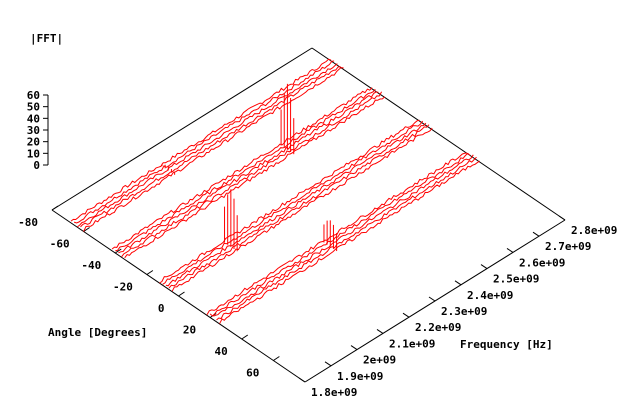 This screenshot has width=634, height=398. What do you see at coordinates (33, 95) in the screenshot?
I see `z-tick-label: 60` at bounding box center [33, 95].